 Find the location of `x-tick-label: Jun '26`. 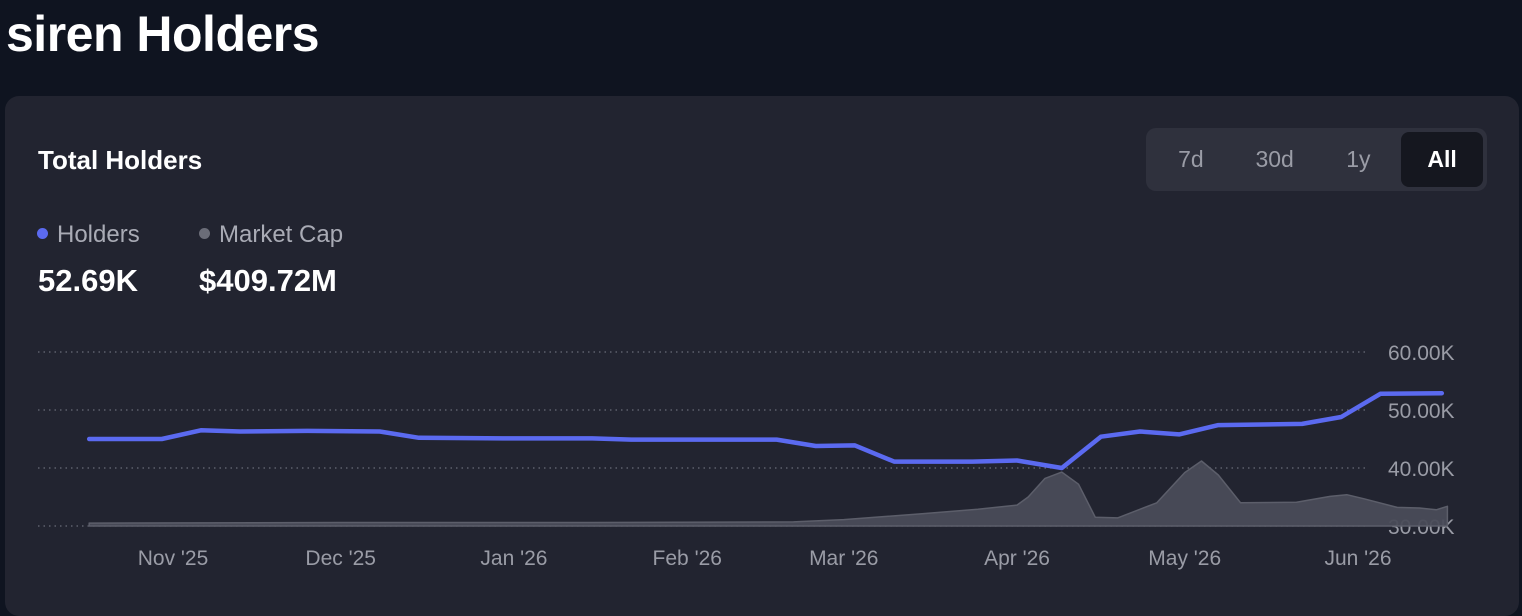

x-tick-label: Jun '26 is located at coordinates (1357, 558).